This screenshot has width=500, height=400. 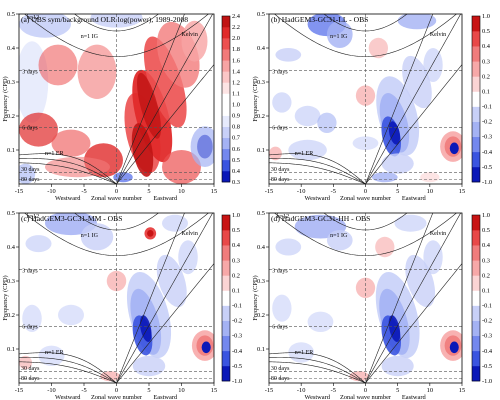 I want to click on annotation: Kelvin, so click(x=190, y=35).